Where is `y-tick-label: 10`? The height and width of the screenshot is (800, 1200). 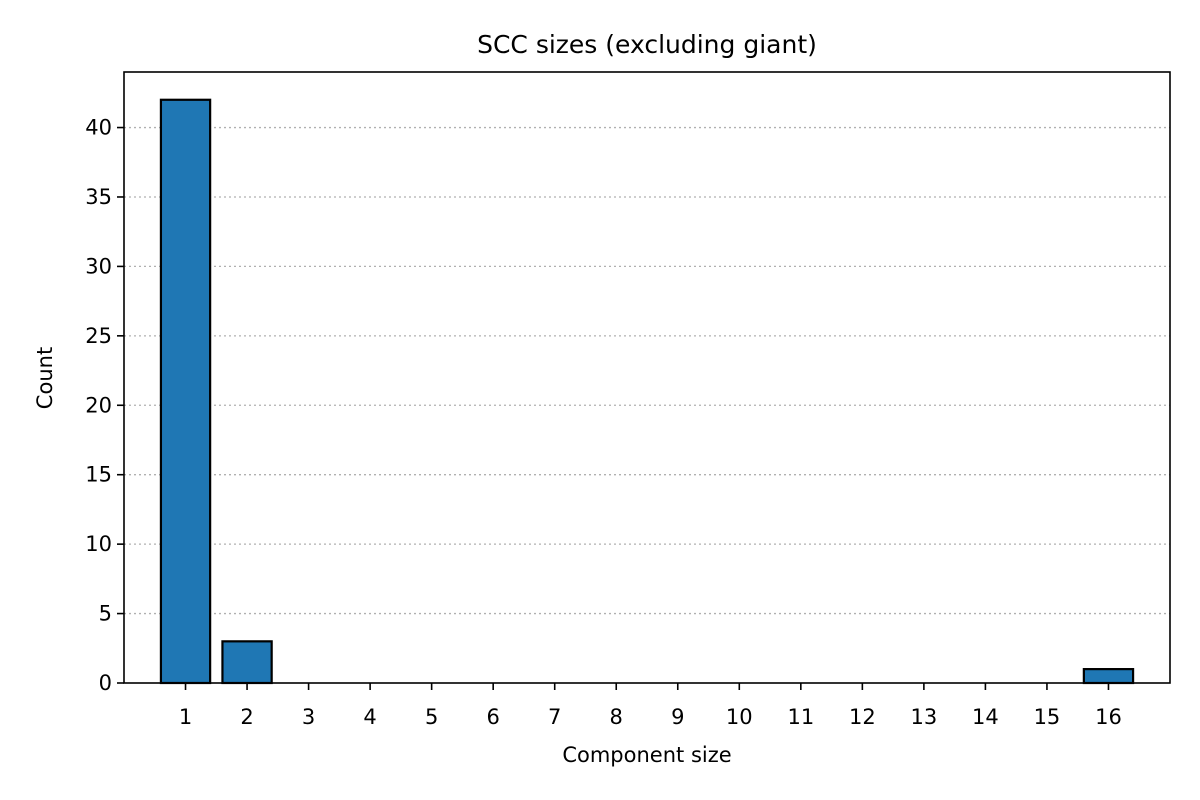
y-tick-label: 10 is located at coordinates (98, 544).